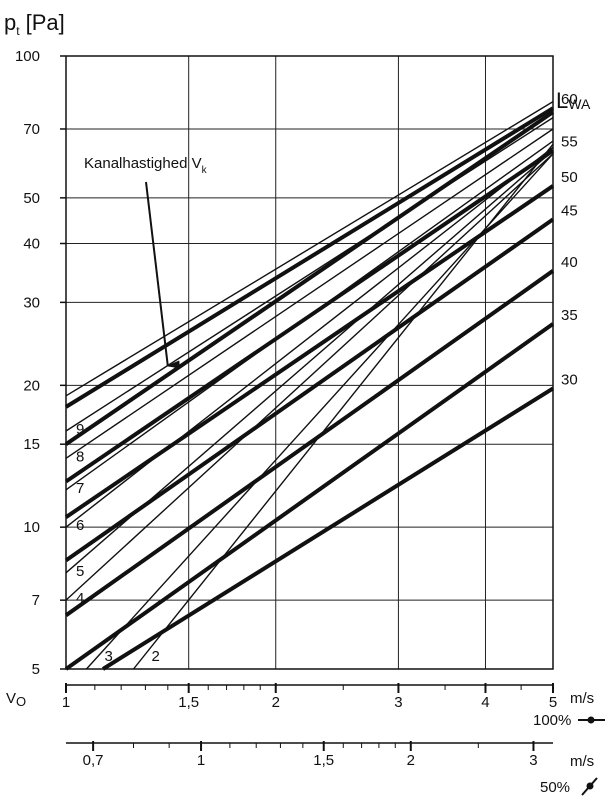  Describe the element at coordinates (309, 697) in the screenshot. I see `x-axis-primary: 1 1,5 2 3 4 5` at that location.